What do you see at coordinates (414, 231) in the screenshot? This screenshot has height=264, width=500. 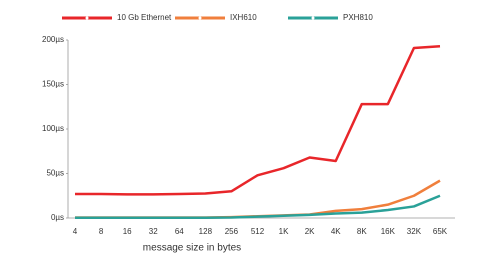 I see `x-tick-label: 32K` at bounding box center [414, 231].